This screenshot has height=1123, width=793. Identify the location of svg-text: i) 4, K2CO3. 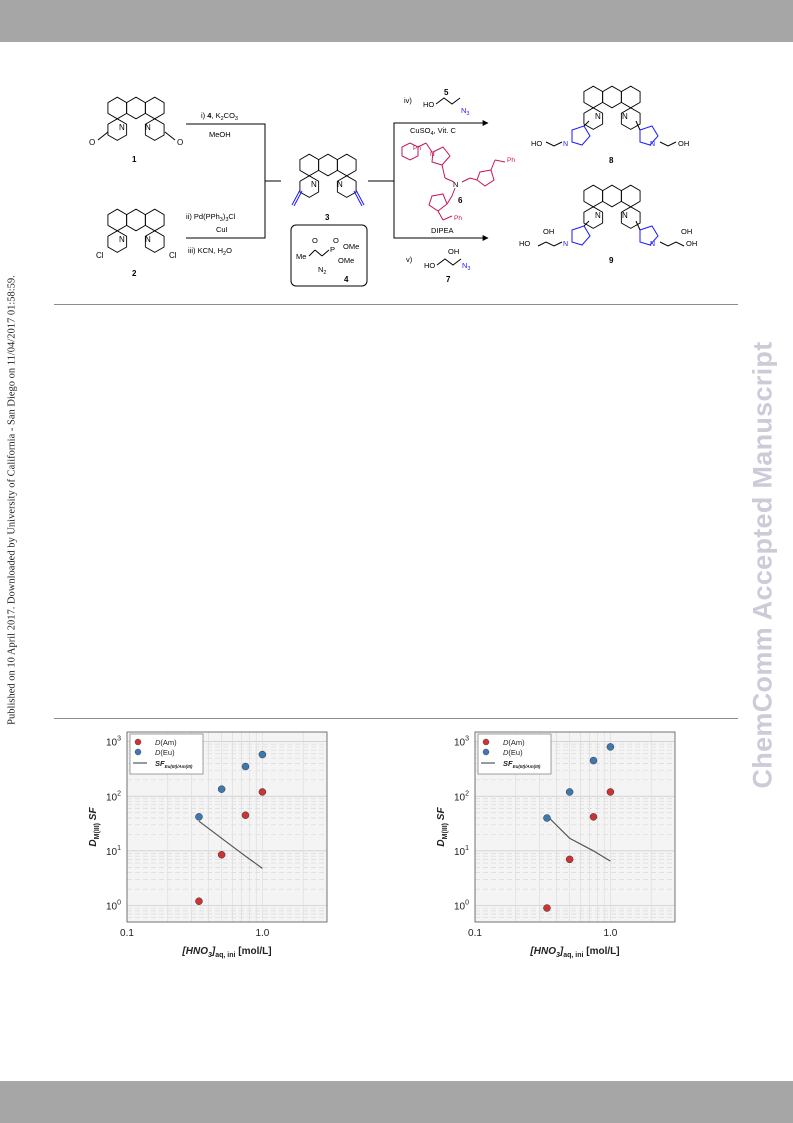
(219, 116).